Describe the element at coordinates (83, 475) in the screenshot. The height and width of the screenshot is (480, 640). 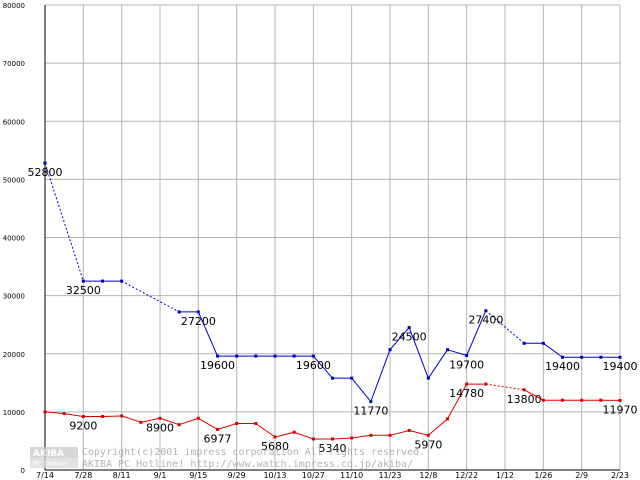
I see `x-tick-label: 7/28` at that location.